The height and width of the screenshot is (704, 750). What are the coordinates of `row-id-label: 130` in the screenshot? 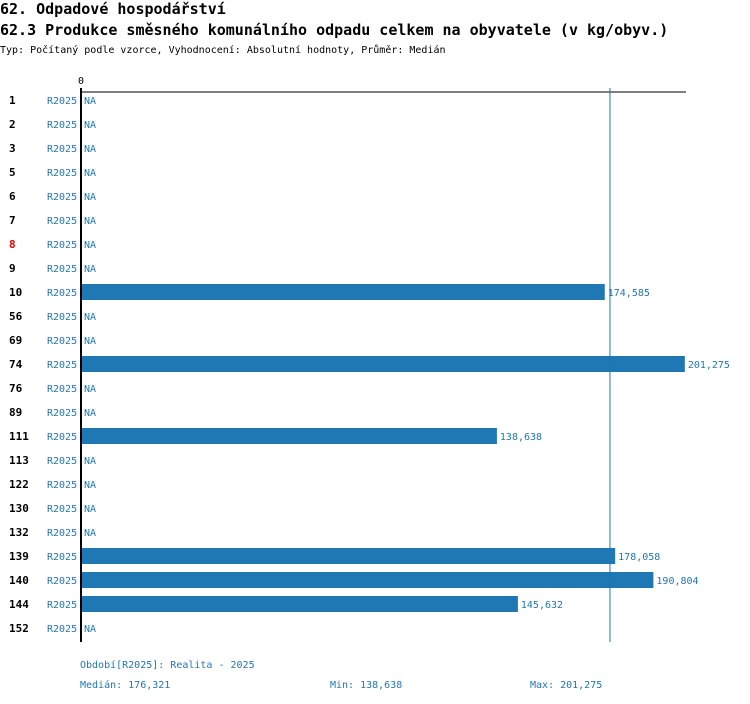 It's located at (19, 508).